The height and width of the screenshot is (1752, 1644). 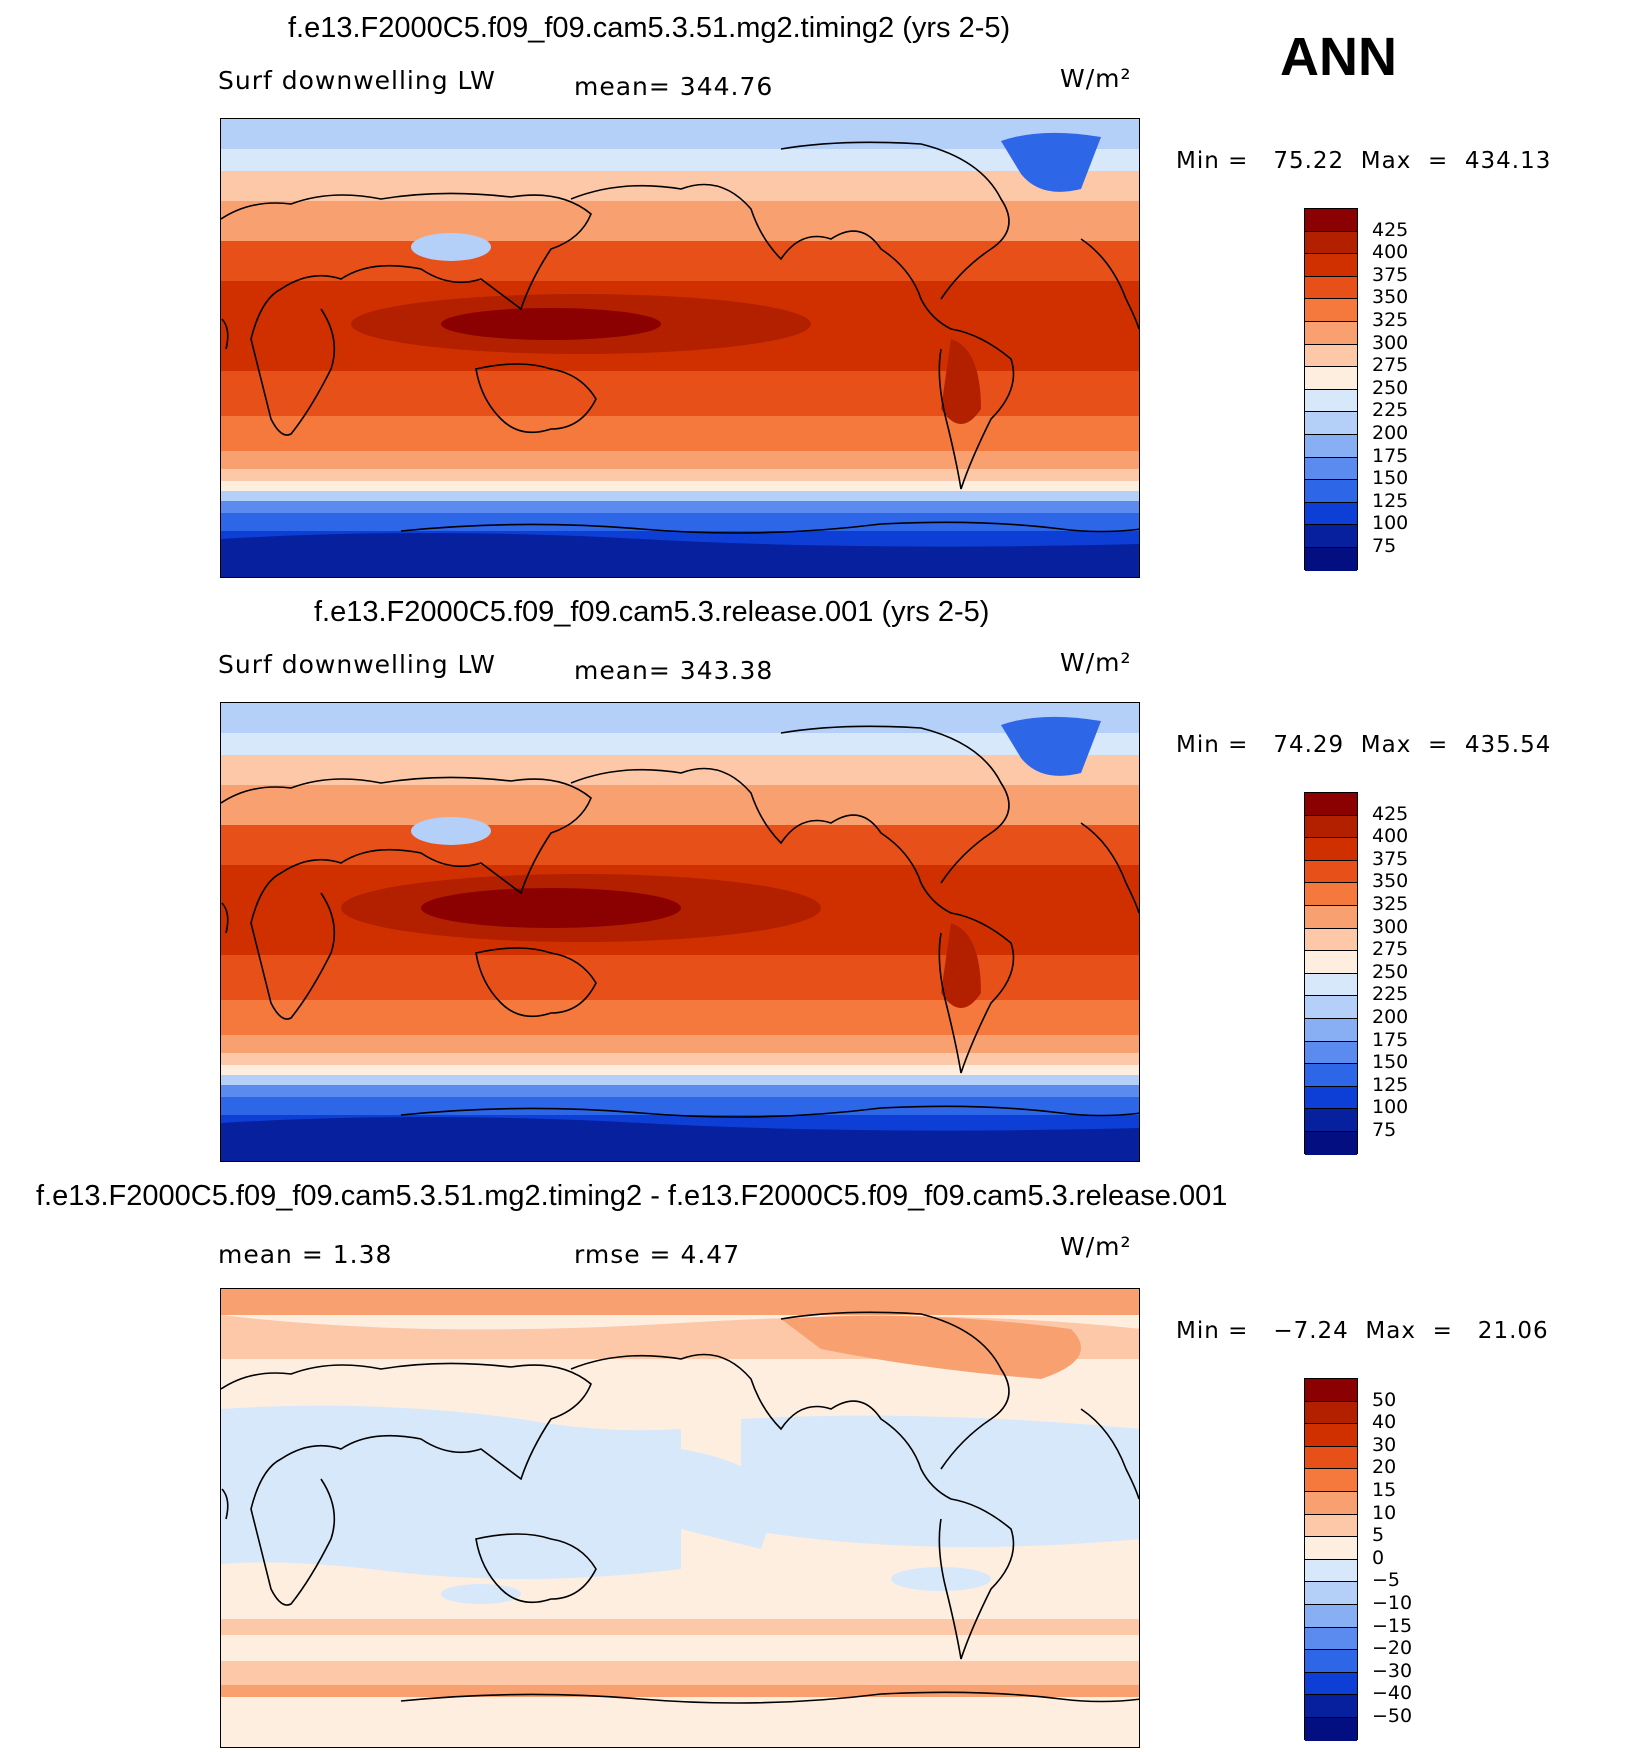 I want to click on panel-2-colorbar, so click(x=1331, y=973).